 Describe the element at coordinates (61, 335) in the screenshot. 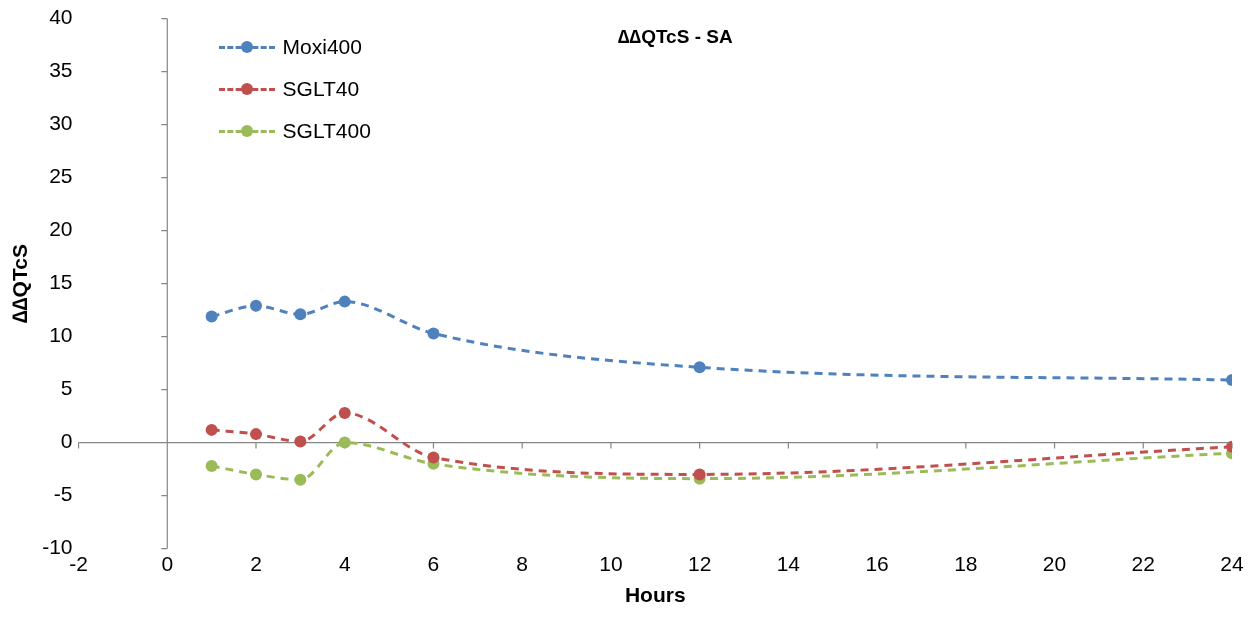

I see `y-tick-label: 10` at that location.